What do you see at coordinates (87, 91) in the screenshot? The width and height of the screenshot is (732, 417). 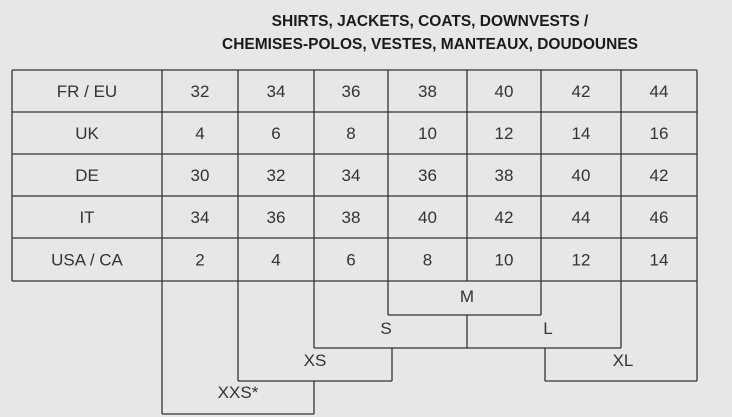 I see `row-label: FR / EU` at bounding box center [87, 91].